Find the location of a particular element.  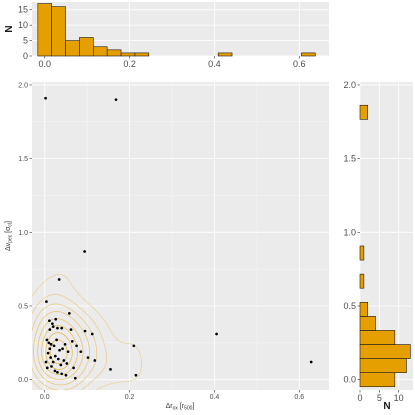

right-x-tick-label: 0 is located at coordinates (359, 398).